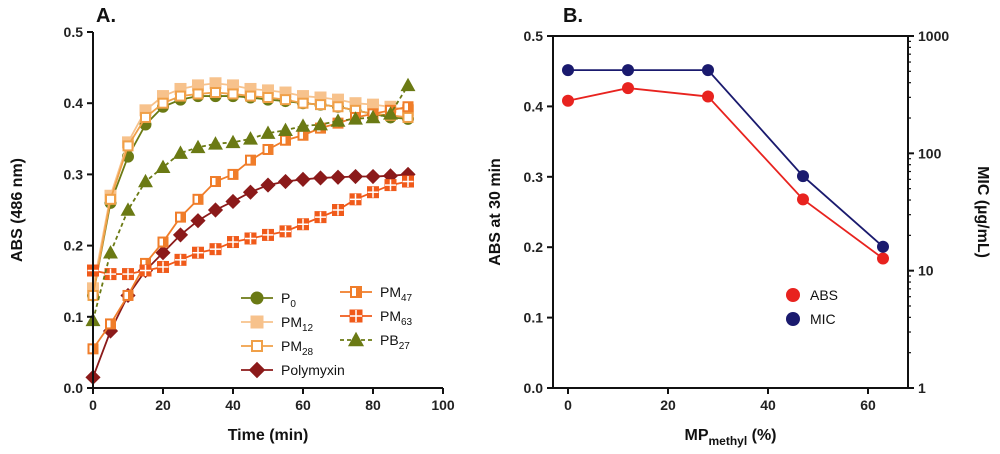 Image resolution: width=1000 pixels, height=454 pixels. What do you see at coordinates (725, 173) in the screenshot?
I see `series-abs-line` at bounding box center [725, 173].